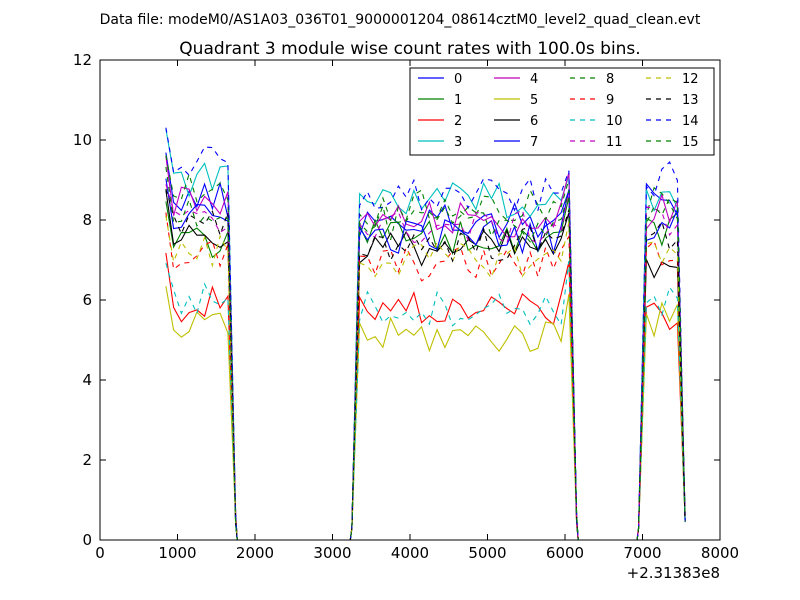  What do you see at coordinates (487, 553) in the screenshot?
I see `x-tick-label: 5000` at bounding box center [487, 553].